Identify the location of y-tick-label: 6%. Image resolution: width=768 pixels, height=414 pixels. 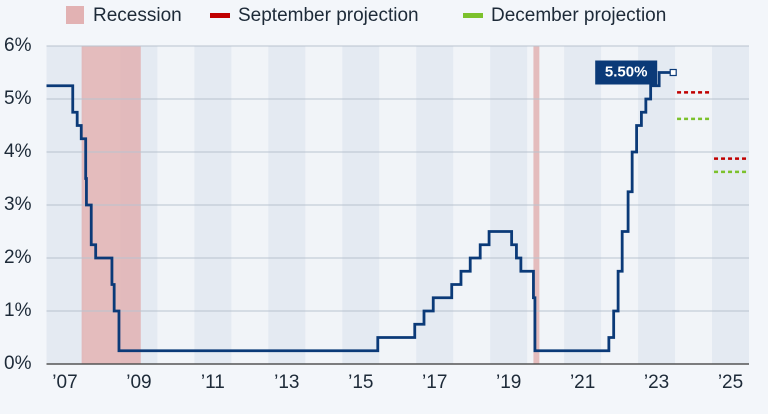
(18, 45).